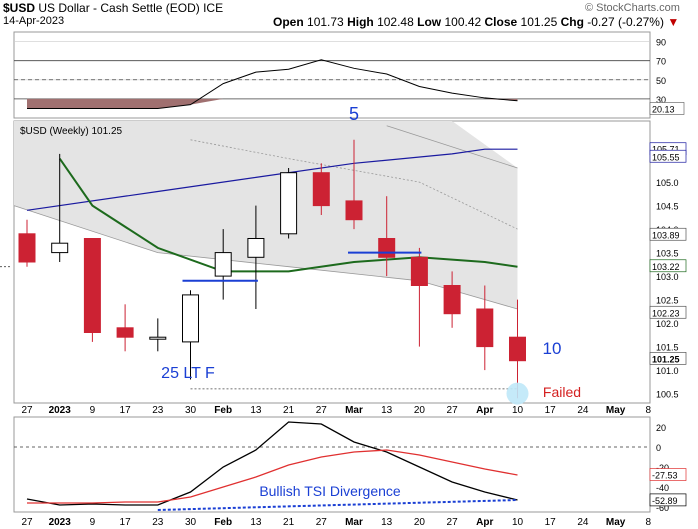 This screenshot has height=529, width=698. I want to click on tsi-x-tick-label: 2023, so click(60, 522).